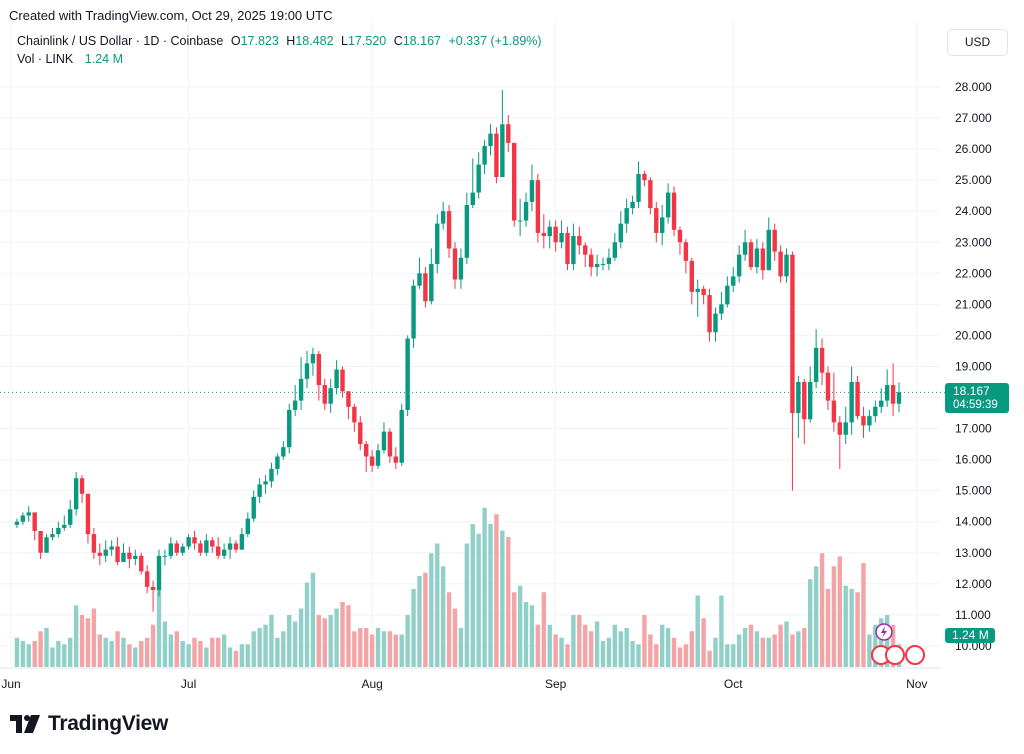  I want to click on currency-button: USD, so click(977, 42).